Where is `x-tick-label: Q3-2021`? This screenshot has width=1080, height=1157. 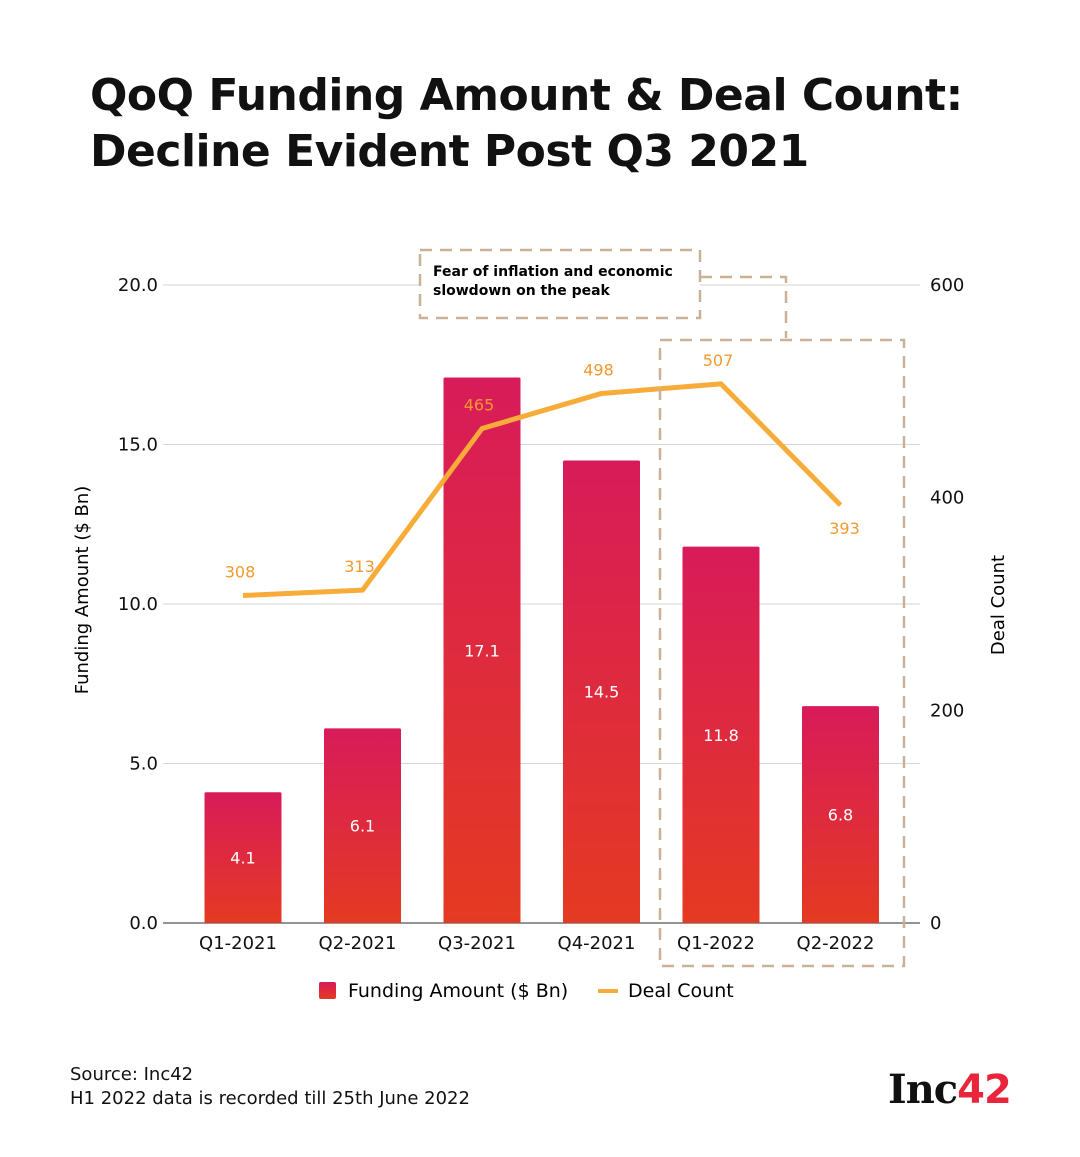
x-tick-label: Q3-2021 is located at coordinates (477, 943).